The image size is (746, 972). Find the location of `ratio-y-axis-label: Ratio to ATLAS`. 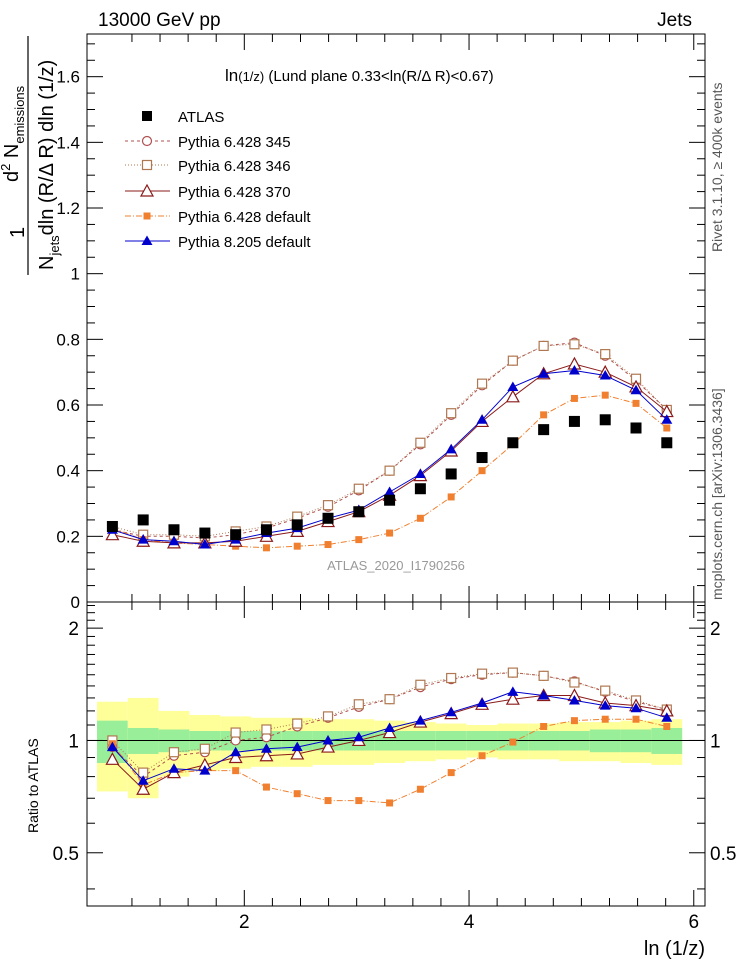

ratio-y-axis-label: Ratio to ATLAS is located at coordinates (33, 785).